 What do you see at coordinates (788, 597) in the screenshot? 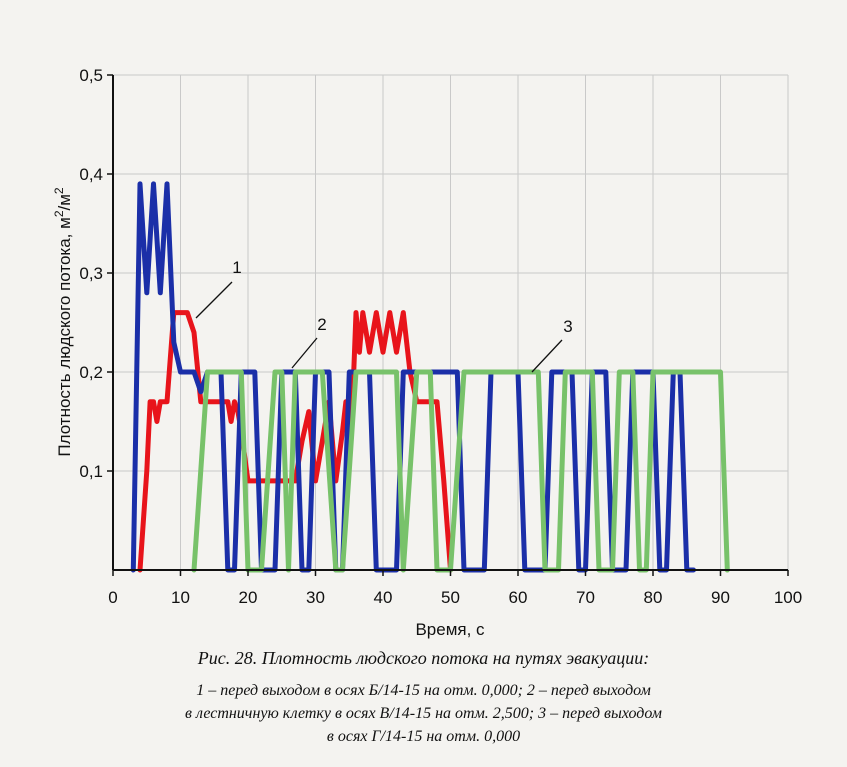
I see `x-tick-label: 100` at bounding box center [788, 597].